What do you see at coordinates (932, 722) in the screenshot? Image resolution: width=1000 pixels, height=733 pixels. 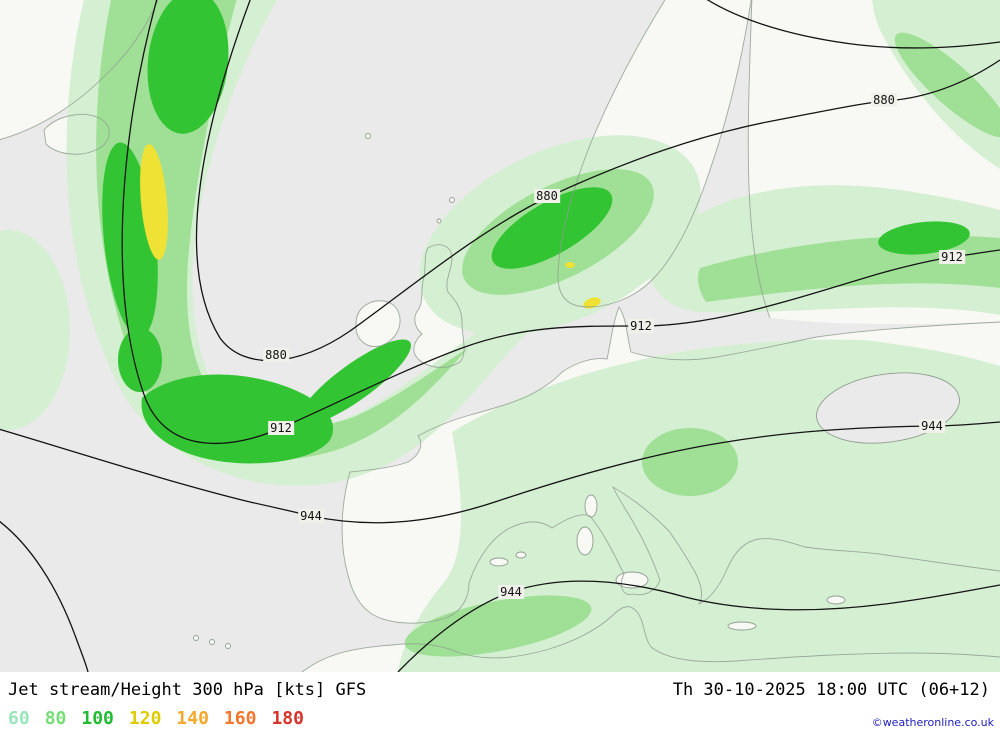 I see `copyright-link: ©weatheronline.co.uk` at bounding box center [932, 722].